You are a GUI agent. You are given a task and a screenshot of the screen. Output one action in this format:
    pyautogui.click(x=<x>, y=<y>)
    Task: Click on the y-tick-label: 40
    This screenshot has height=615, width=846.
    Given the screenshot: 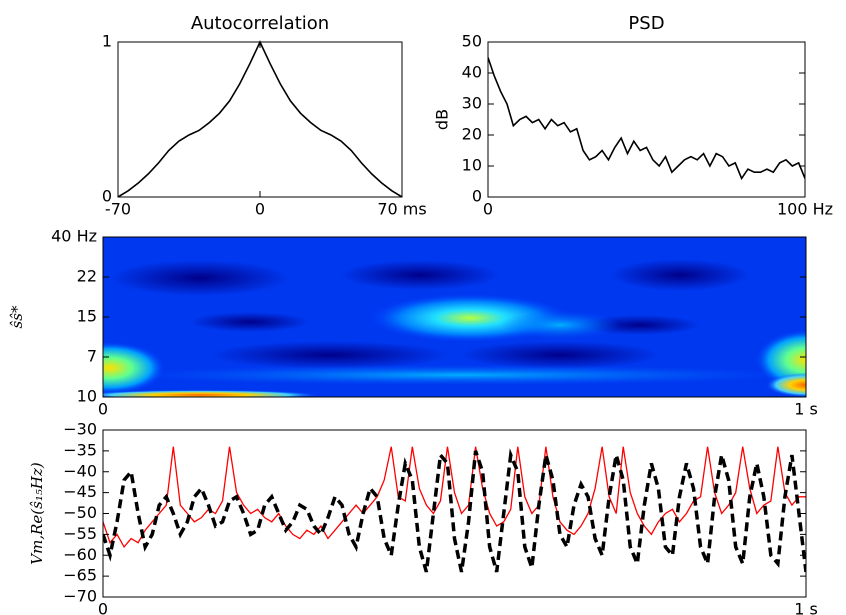 What is the action you would take?
    pyautogui.click(x=472, y=72)
    